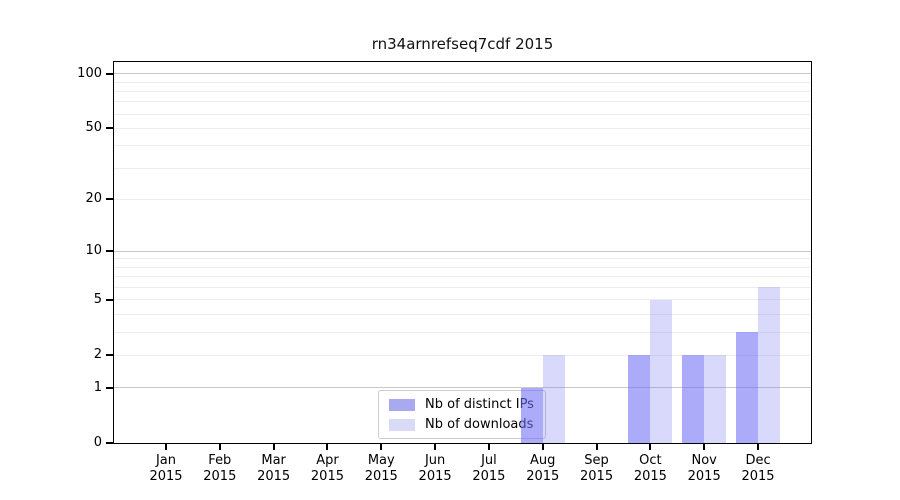  I want to click on x-tick-mar-2015, so click(273, 446).